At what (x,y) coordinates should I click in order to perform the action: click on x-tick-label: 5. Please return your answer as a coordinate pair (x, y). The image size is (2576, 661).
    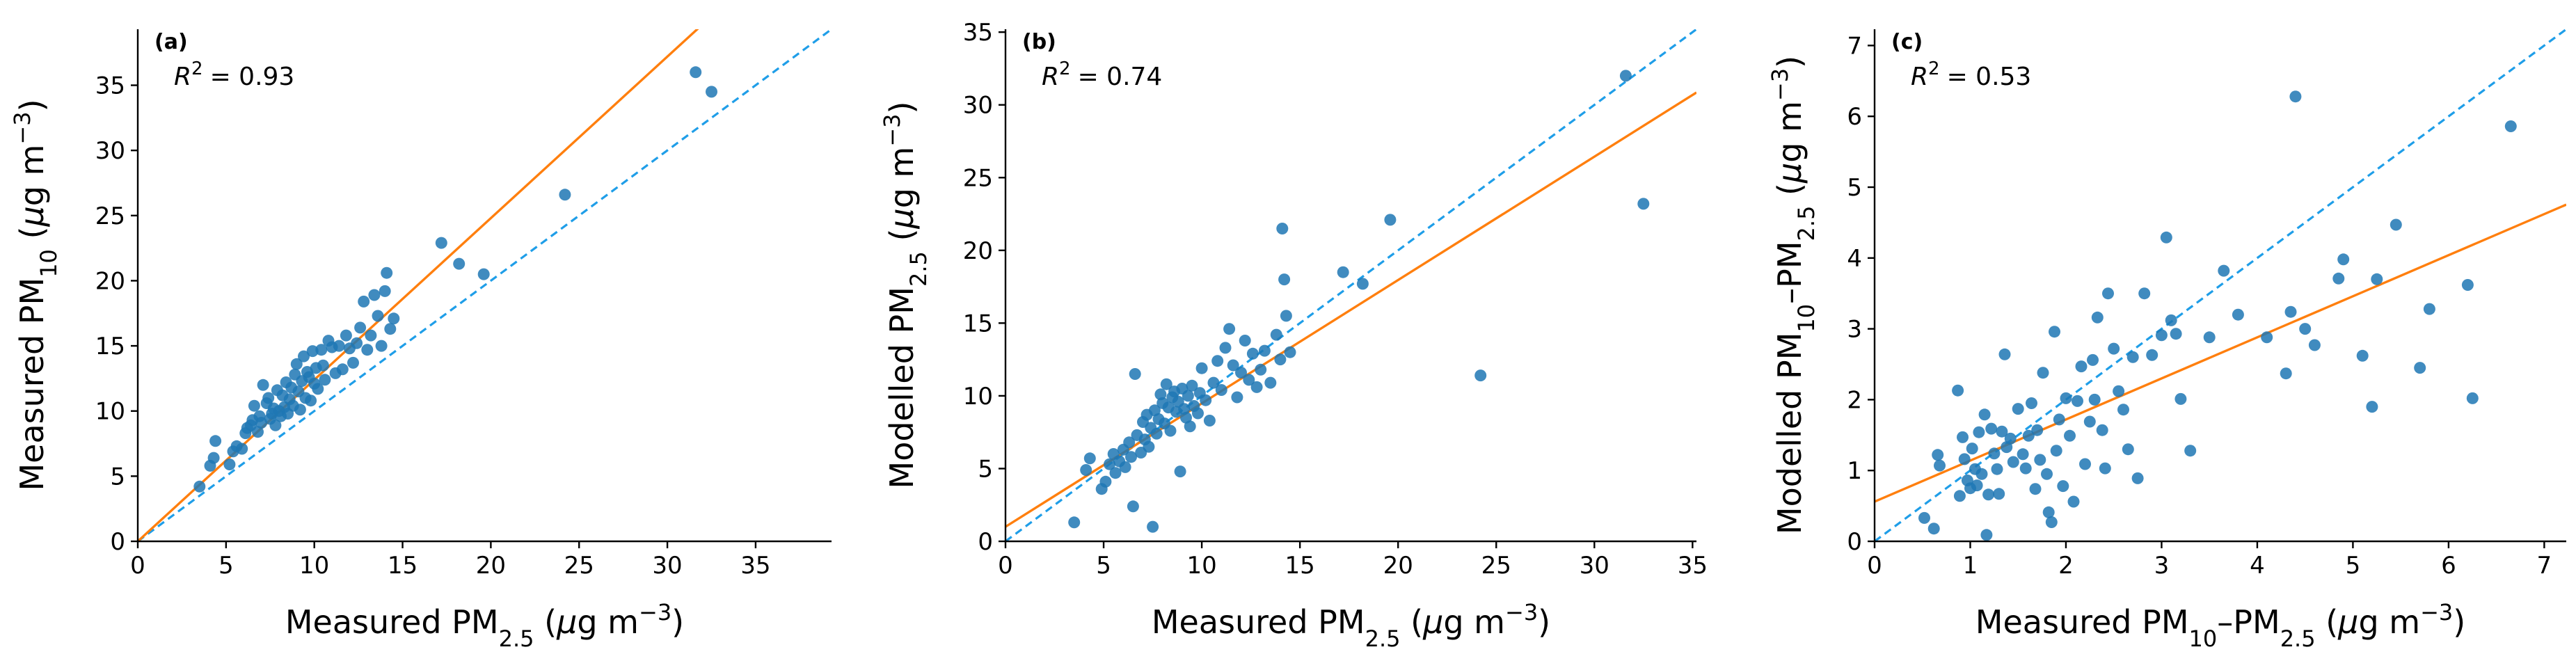
    Looking at the image, I should click on (2353, 566).